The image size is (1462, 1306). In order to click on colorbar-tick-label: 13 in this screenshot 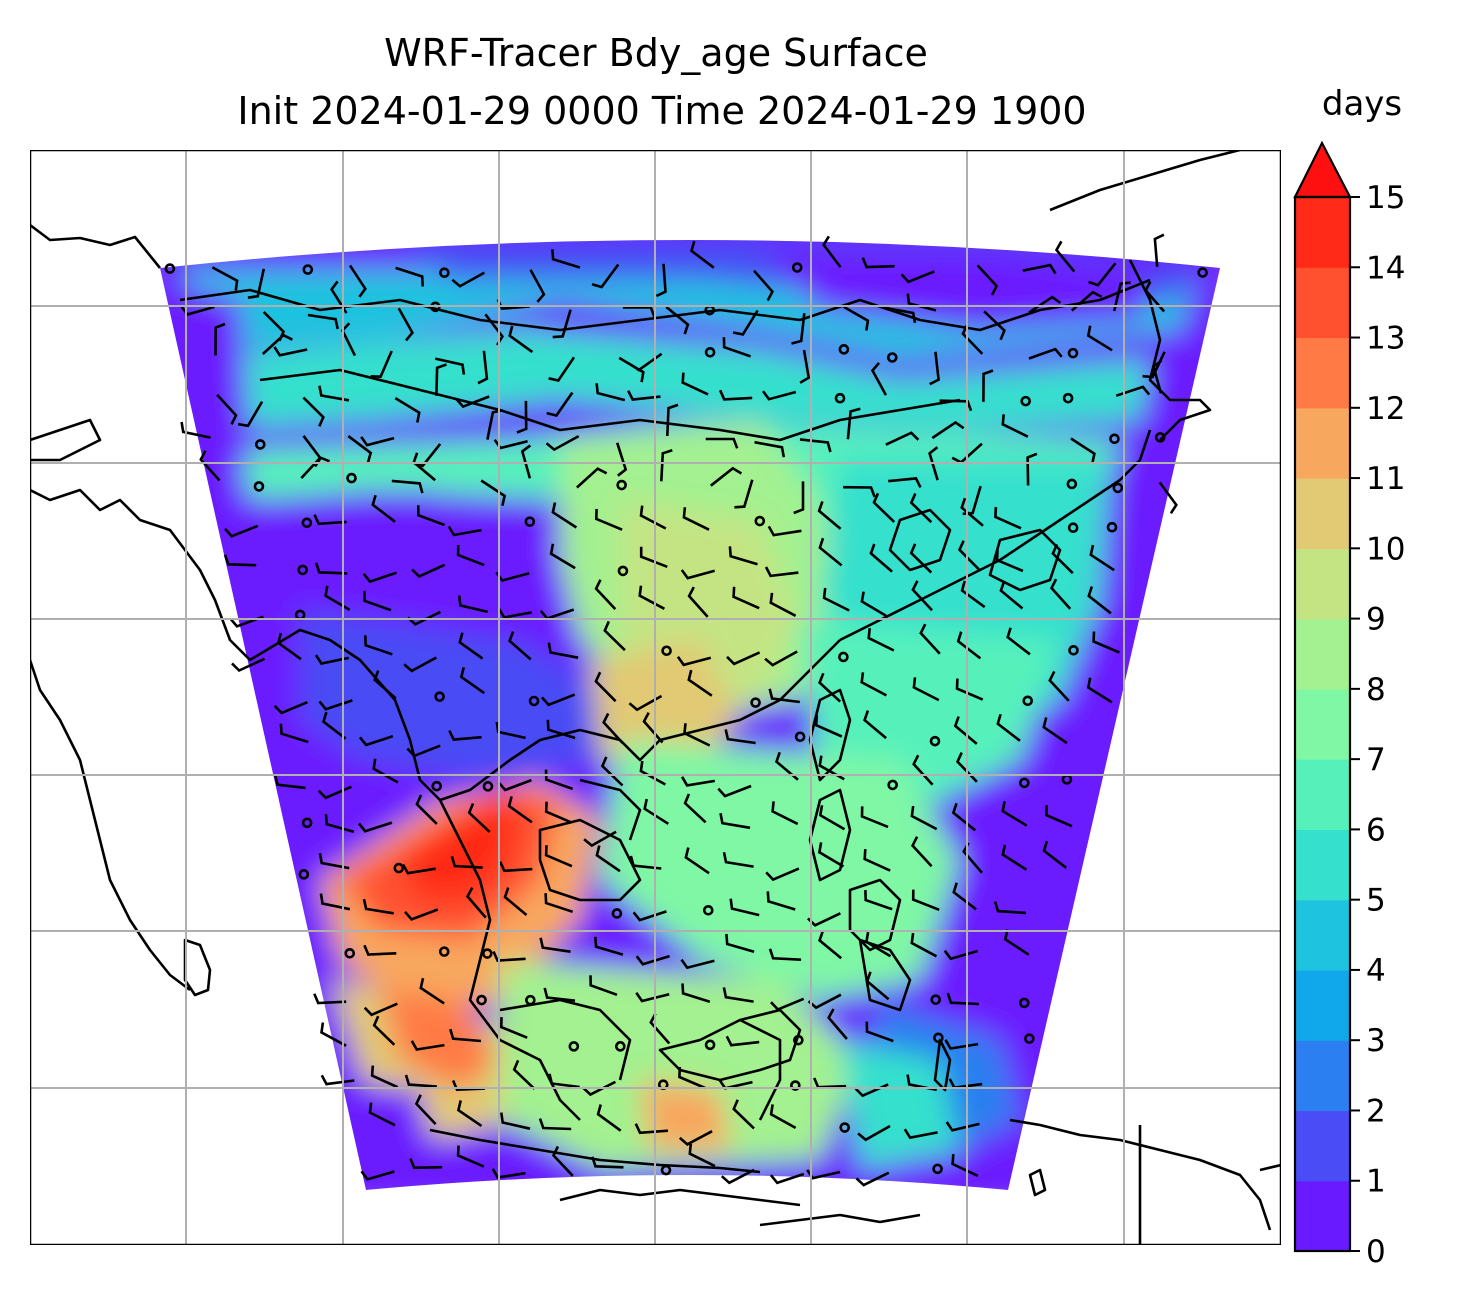, I will do `click(1385, 339)`.